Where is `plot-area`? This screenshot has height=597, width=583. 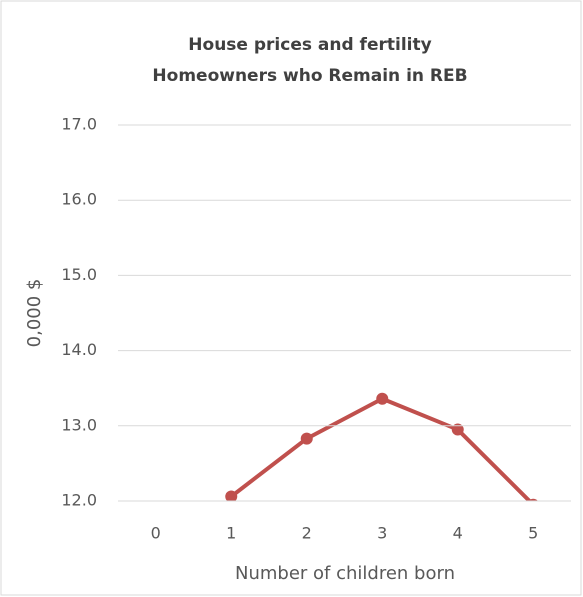
plot-area is located at coordinates (381, 446).